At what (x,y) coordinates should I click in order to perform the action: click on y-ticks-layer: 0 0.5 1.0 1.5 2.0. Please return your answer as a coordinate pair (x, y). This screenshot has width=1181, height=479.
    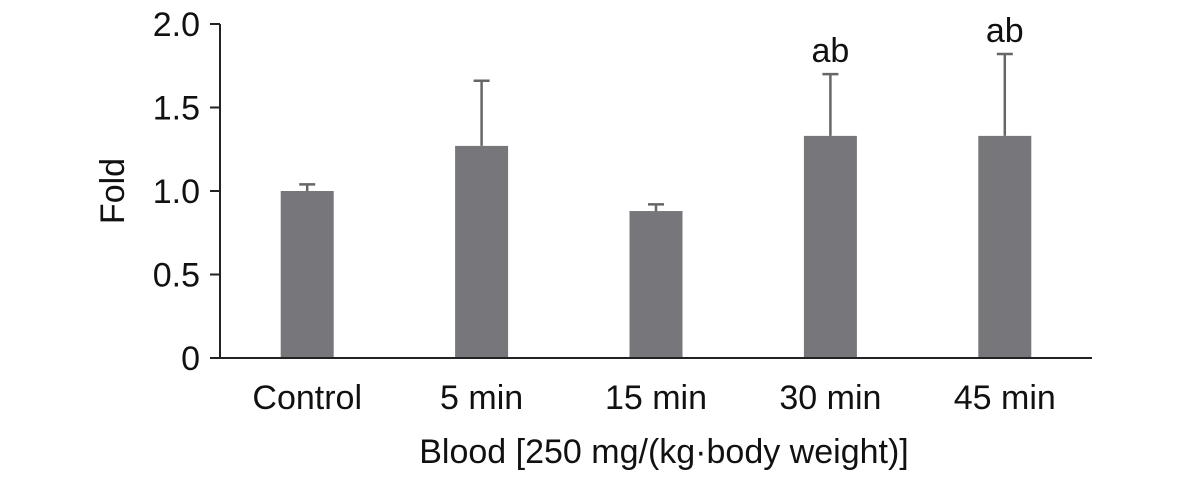
    Looking at the image, I should click on (186, 192).